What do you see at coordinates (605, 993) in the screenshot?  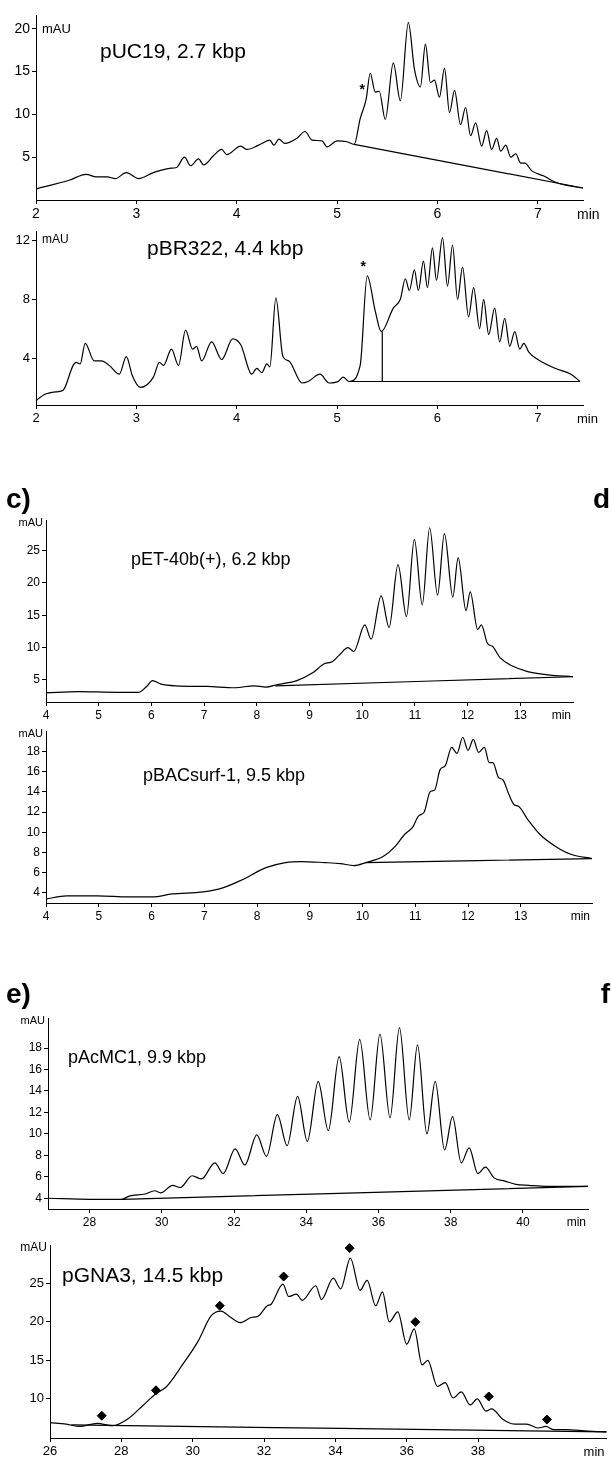 I see `text: f` at bounding box center [605, 993].